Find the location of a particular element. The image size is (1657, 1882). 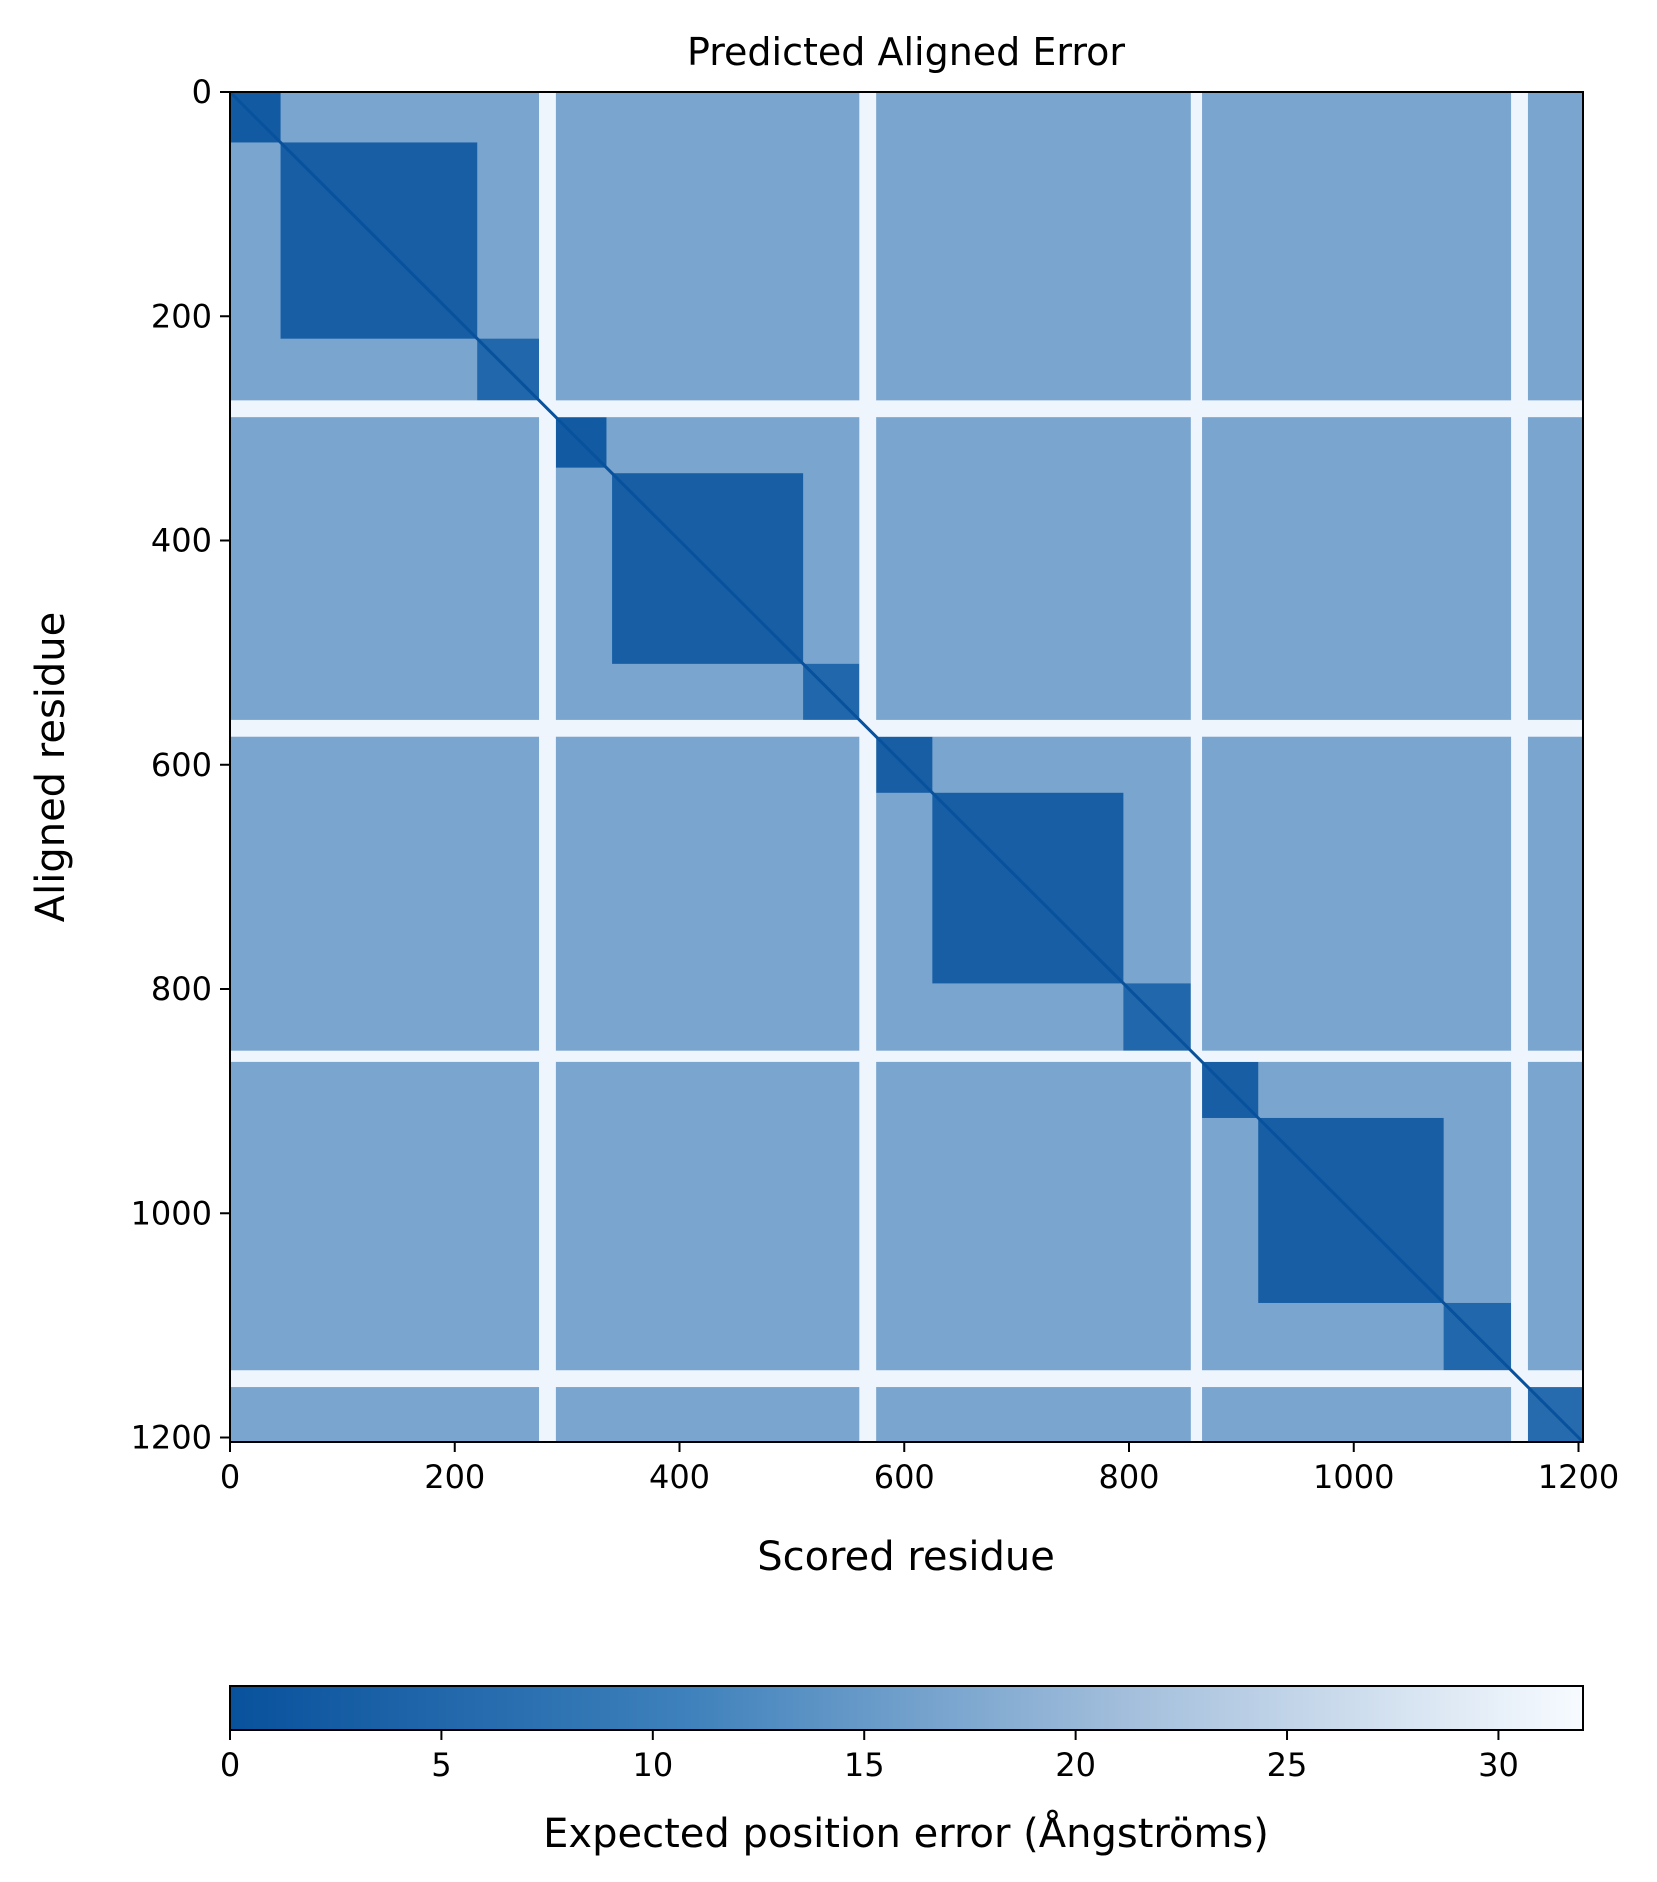

y-tick-label: 200 is located at coordinates (181, 316).